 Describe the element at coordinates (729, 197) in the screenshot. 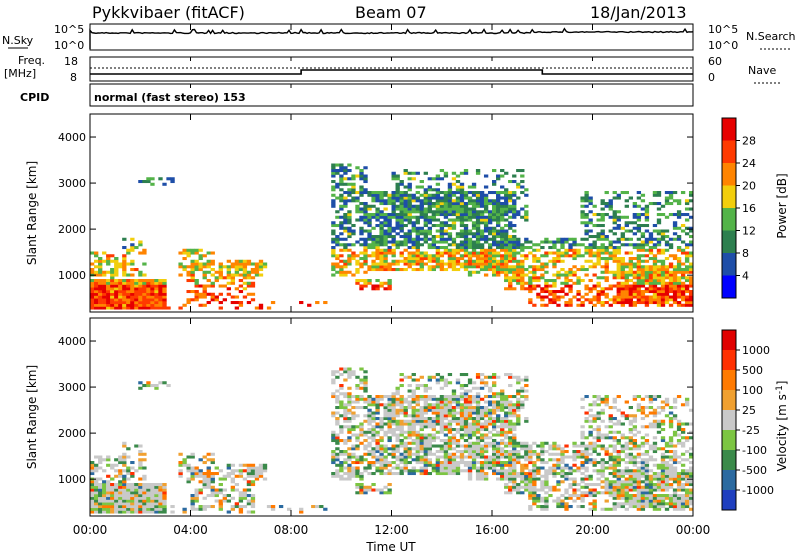

I see `colorbar-segment` at that location.